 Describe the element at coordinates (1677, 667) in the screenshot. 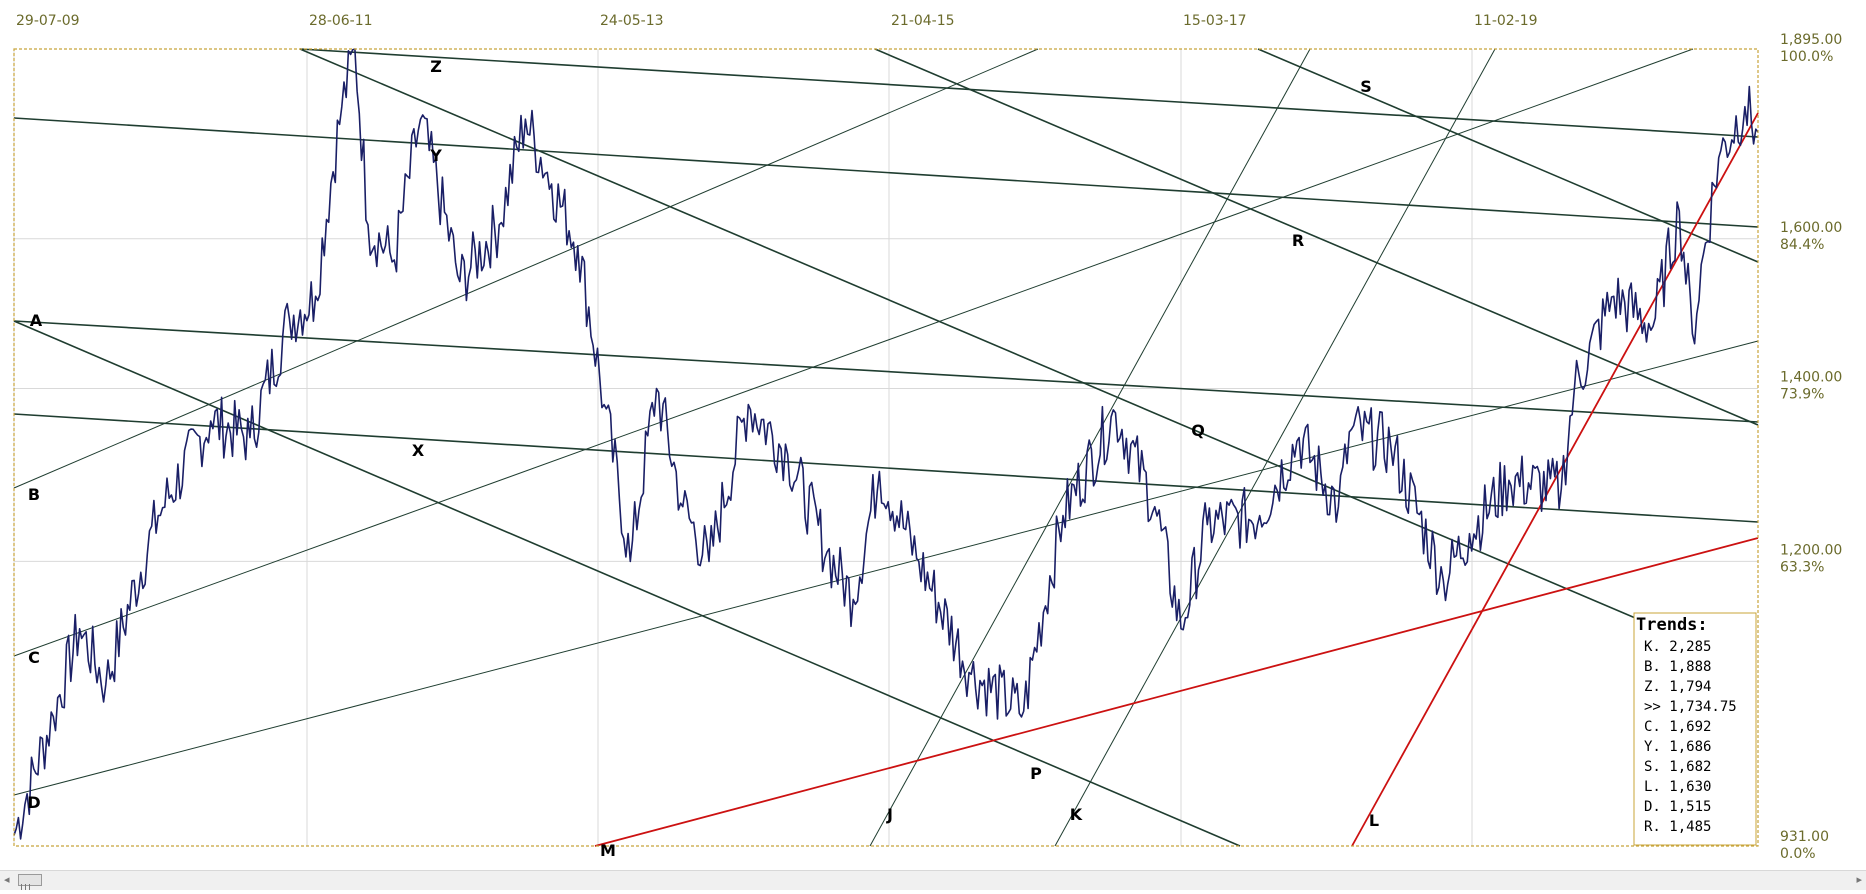

I see `legend-item: B. 1,888` at that location.